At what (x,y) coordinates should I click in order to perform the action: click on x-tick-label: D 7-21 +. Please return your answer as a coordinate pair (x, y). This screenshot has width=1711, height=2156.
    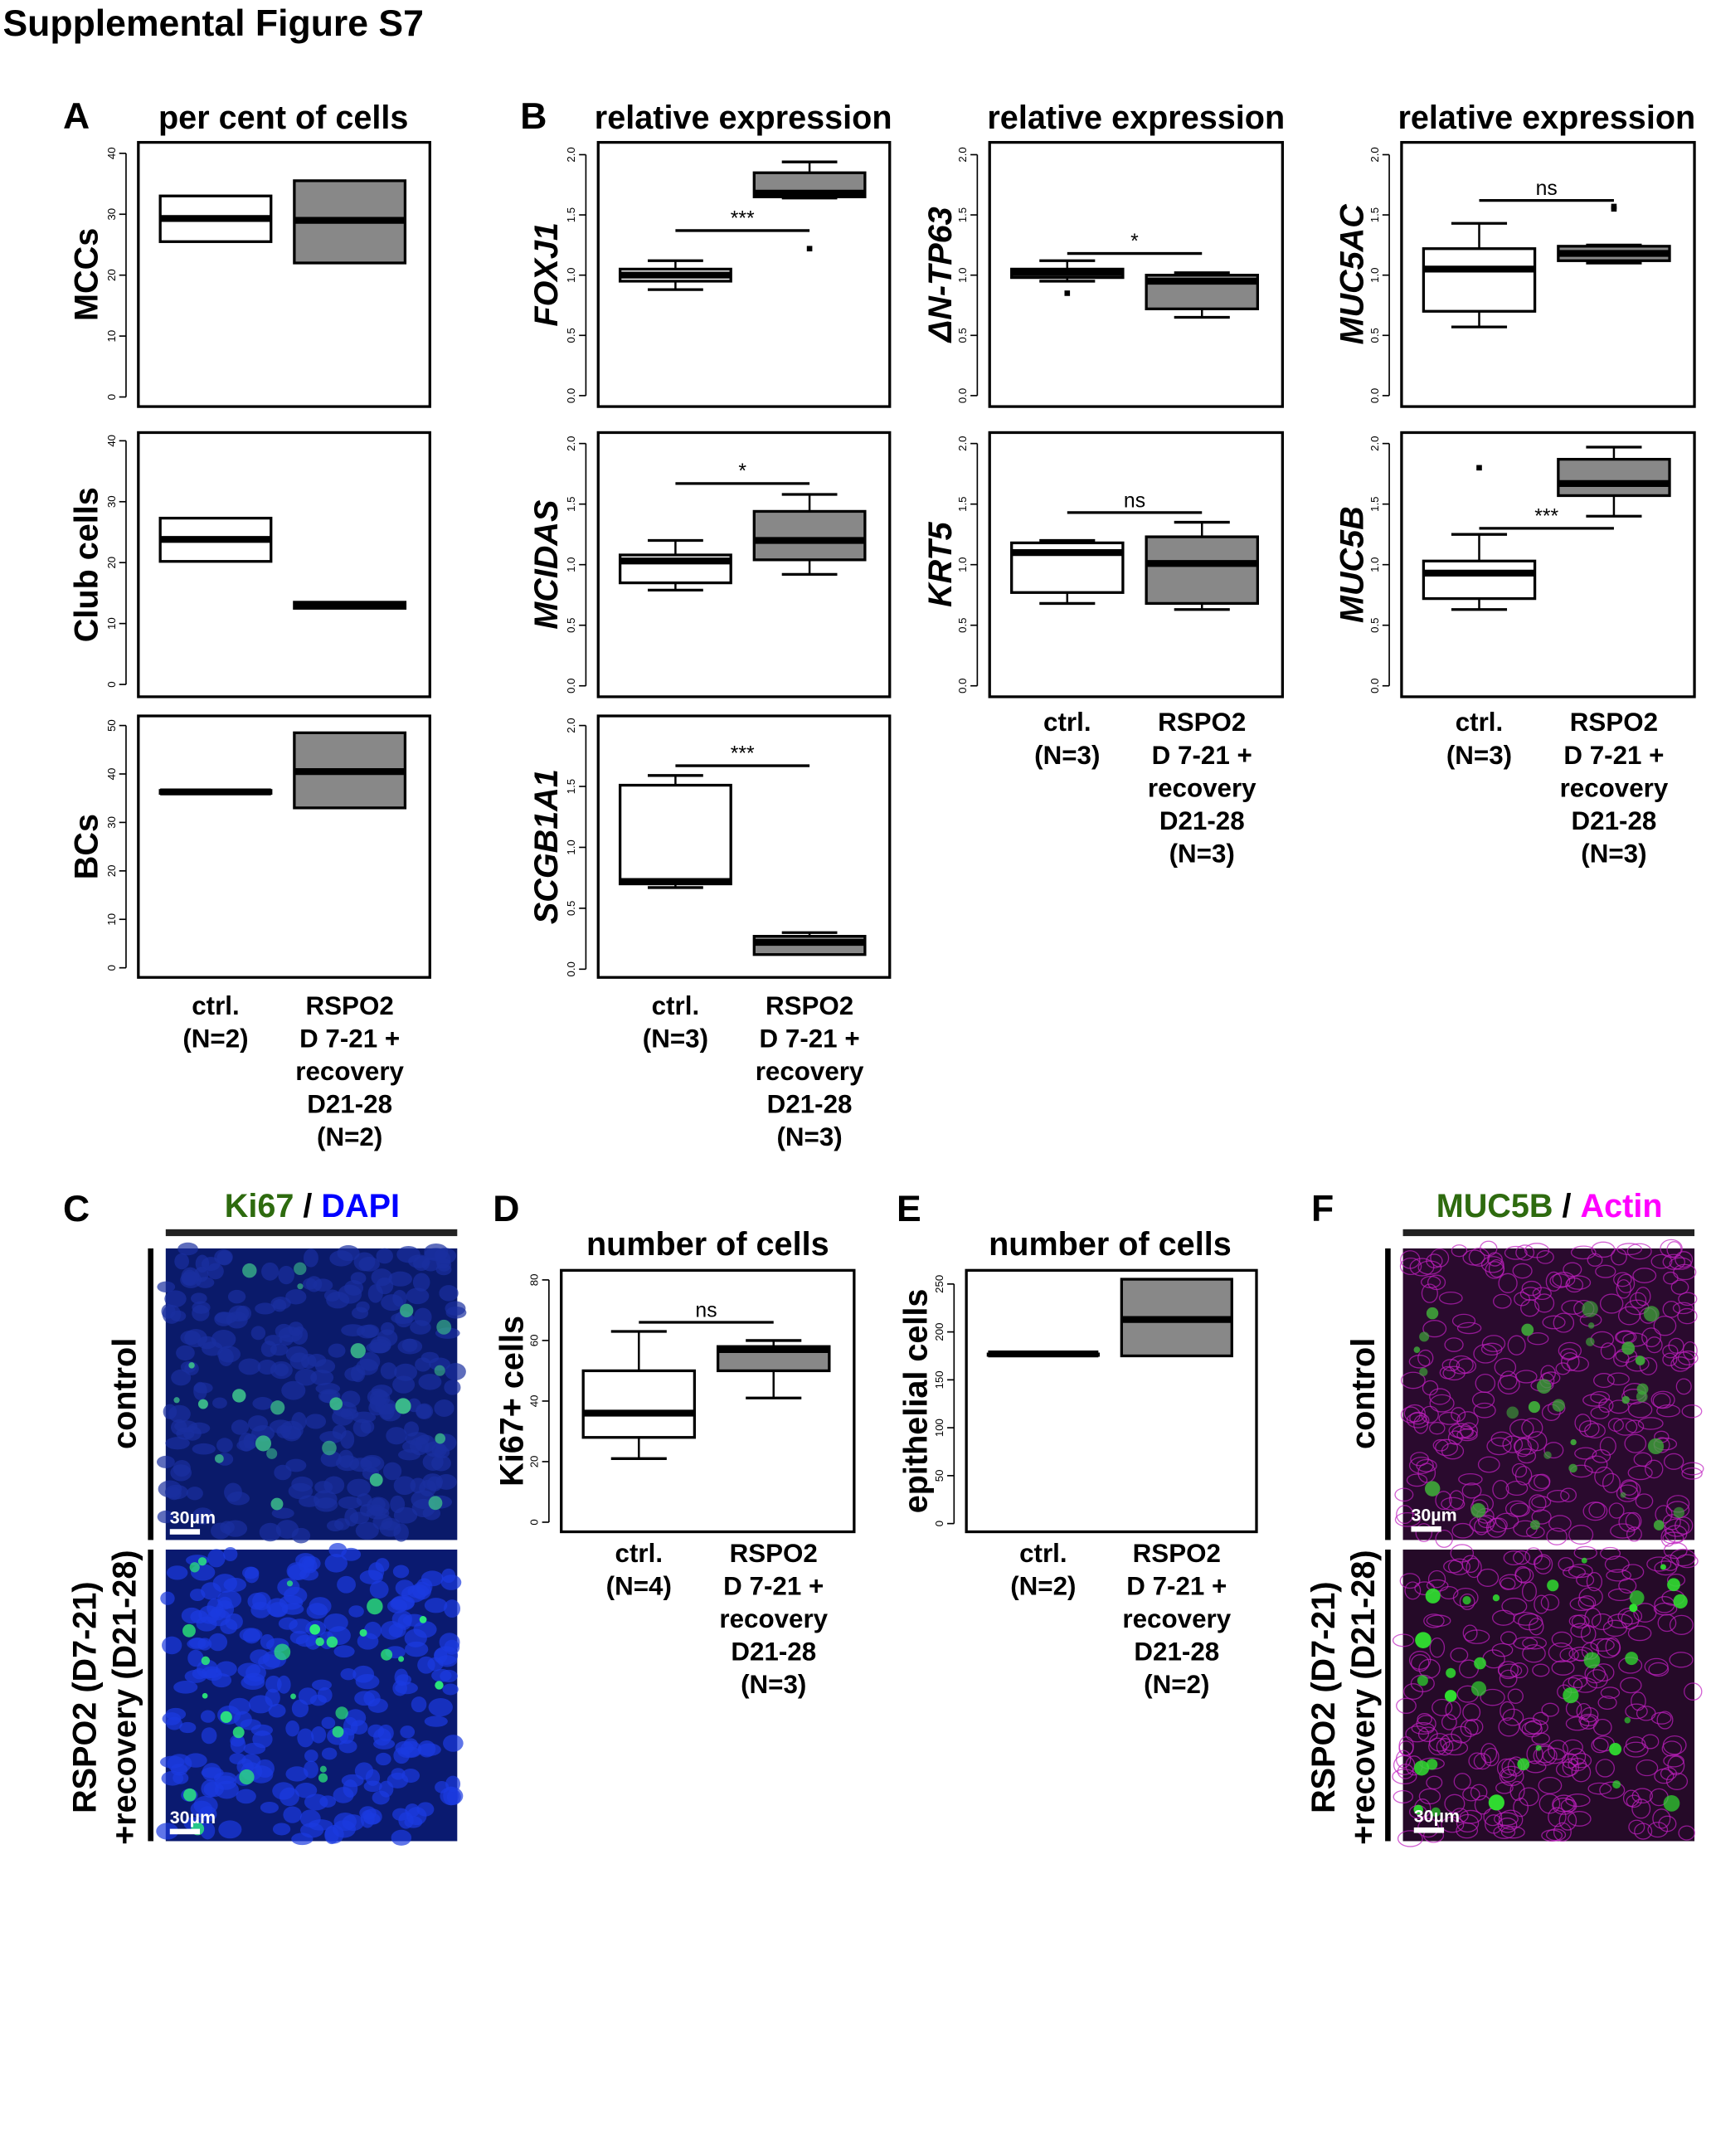
    Looking at the image, I should click on (1202, 755).